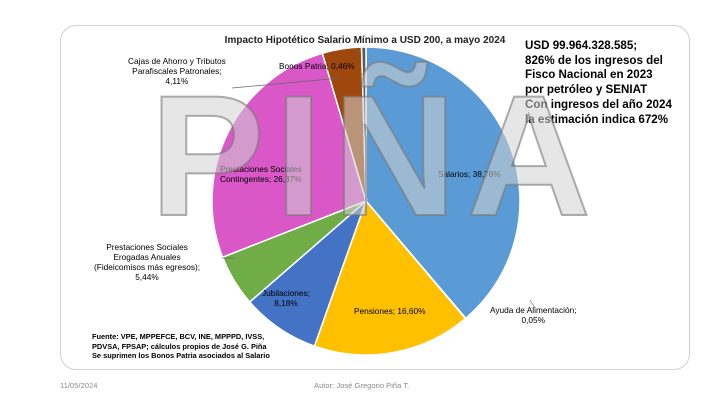 Image resolution: width=710 pixels, height=402 pixels. What do you see at coordinates (147, 256) in the screenshot?
I see `label-prest-anuales-line: Erogadas Anuales` at bounding box center [147, 256].